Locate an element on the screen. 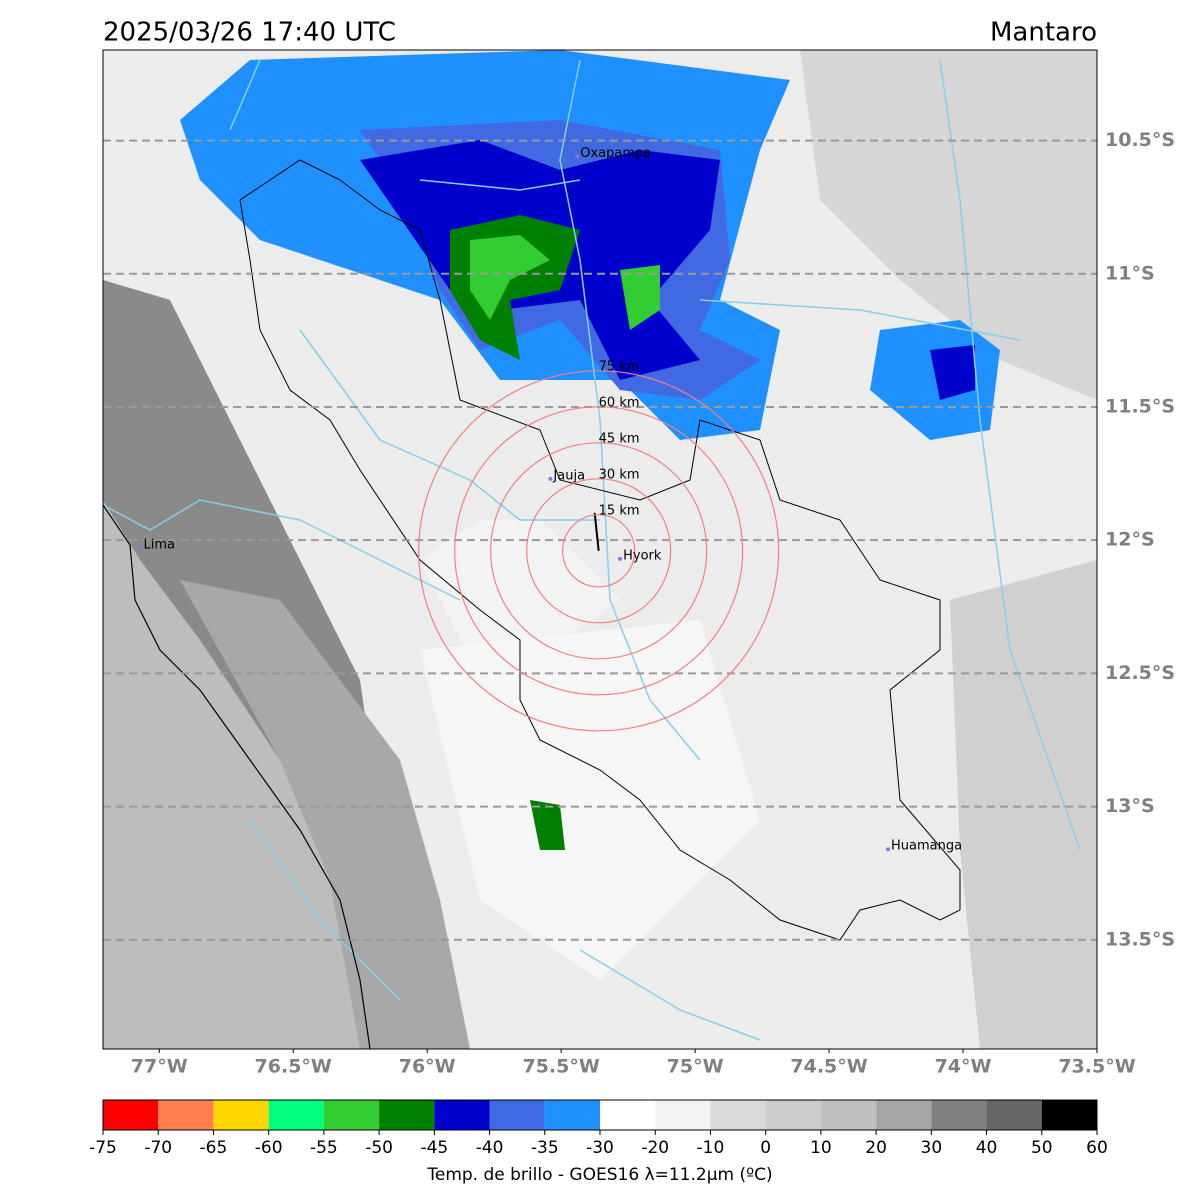 Image resolution: width=1200 pixels, height=1200 pixels. city-label: Lima is located at coordinates (159, 545).